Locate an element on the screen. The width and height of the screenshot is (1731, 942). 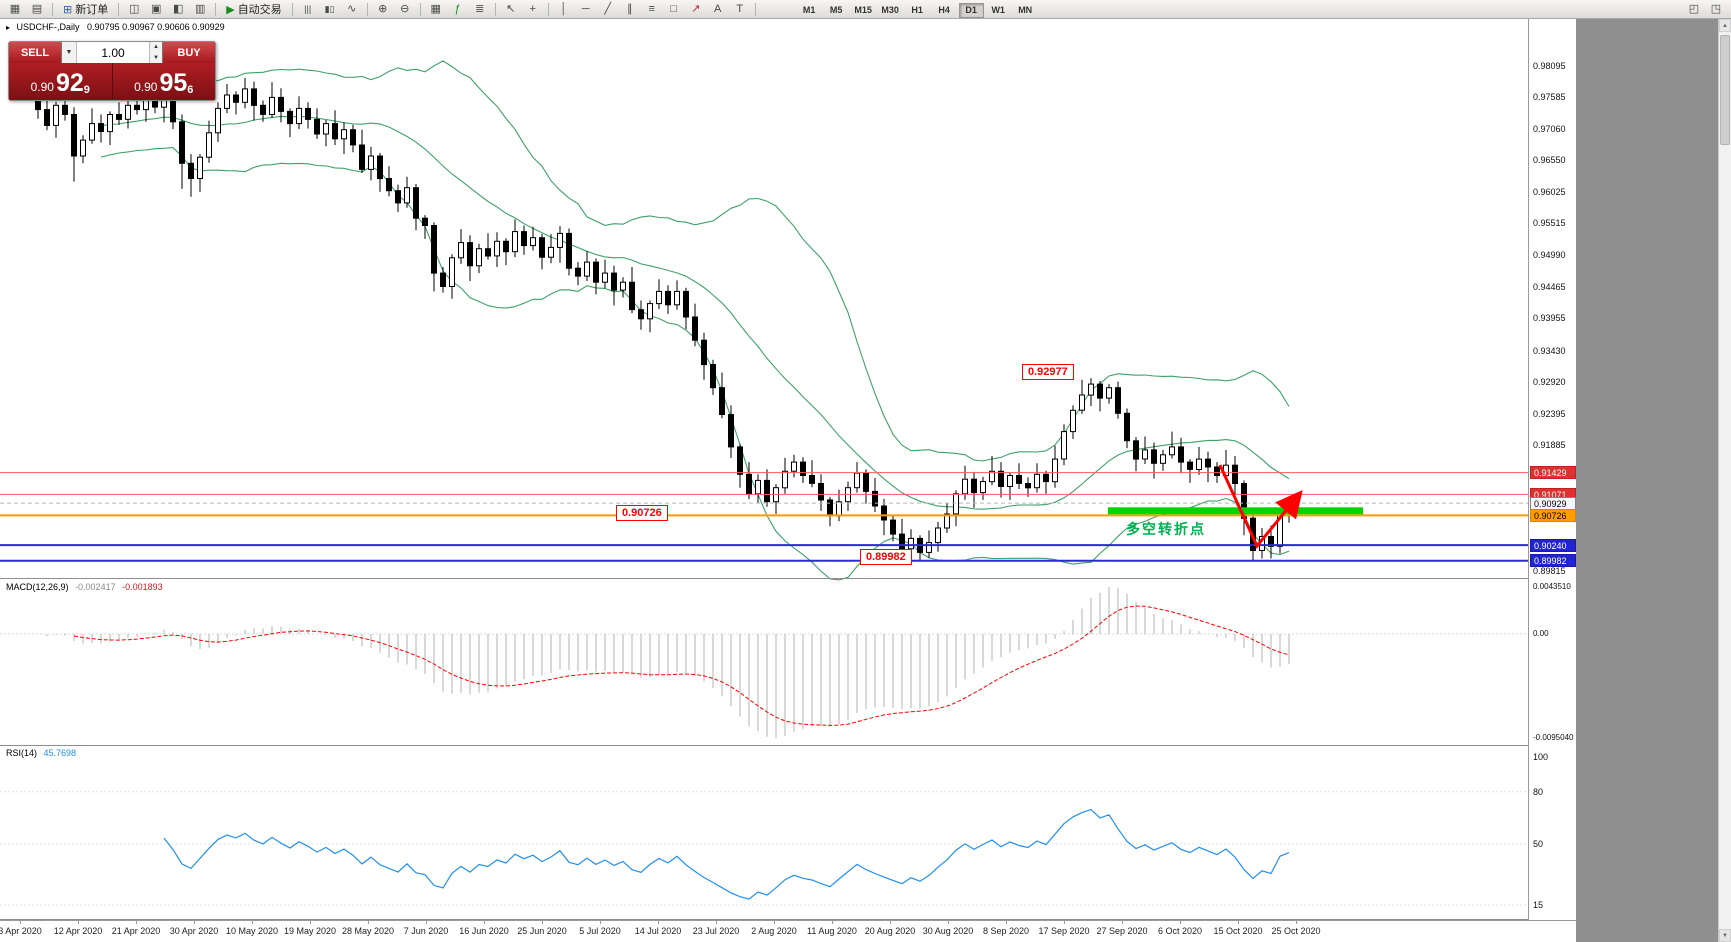
cursor-button: ↖ is located at coordinates (511, 9).